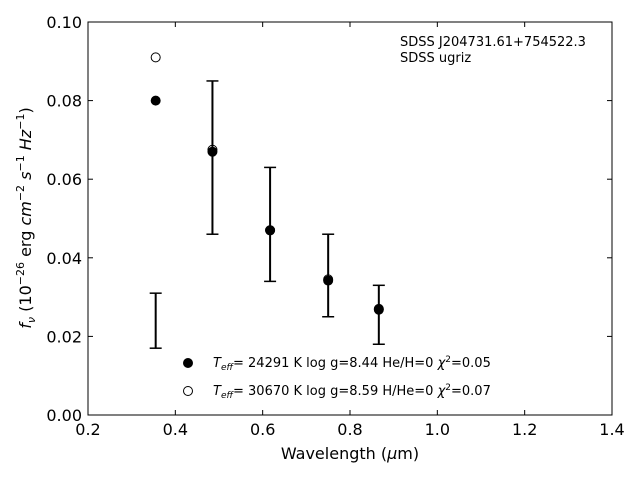  Describe the element at coordinates (437, 429) in the screenshot. I see `x-tick-label-4: 1.0` at that location.